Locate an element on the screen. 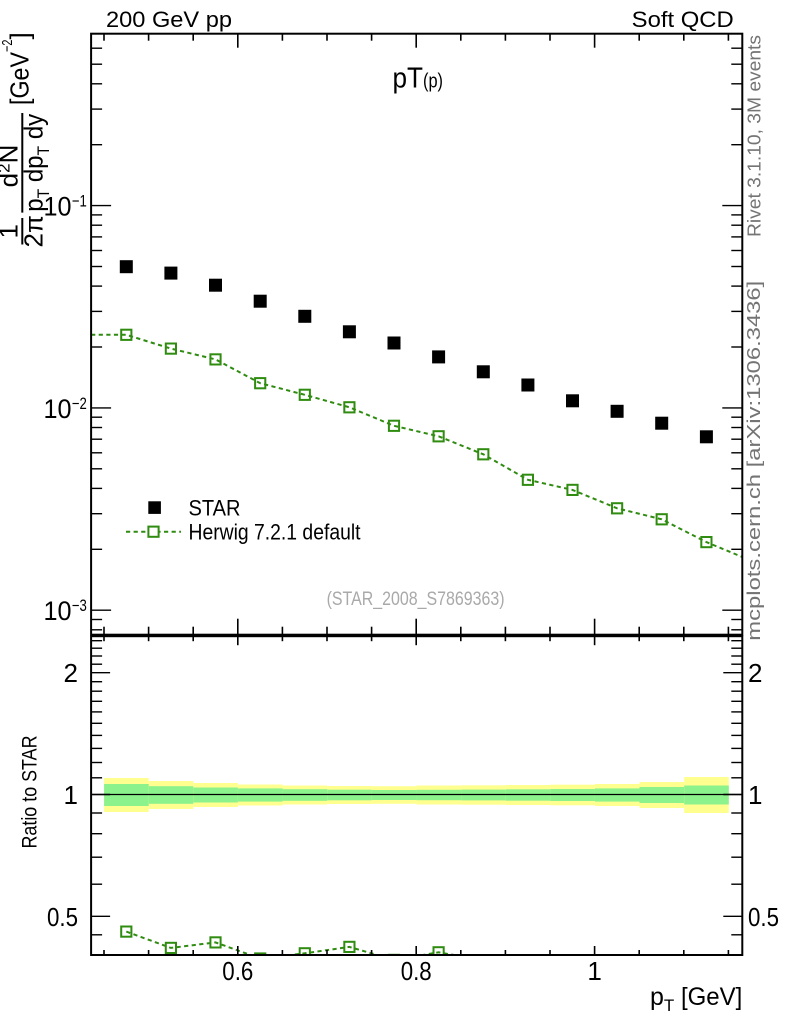  svg-text: 0.8 is located at coordinates (416, 971).